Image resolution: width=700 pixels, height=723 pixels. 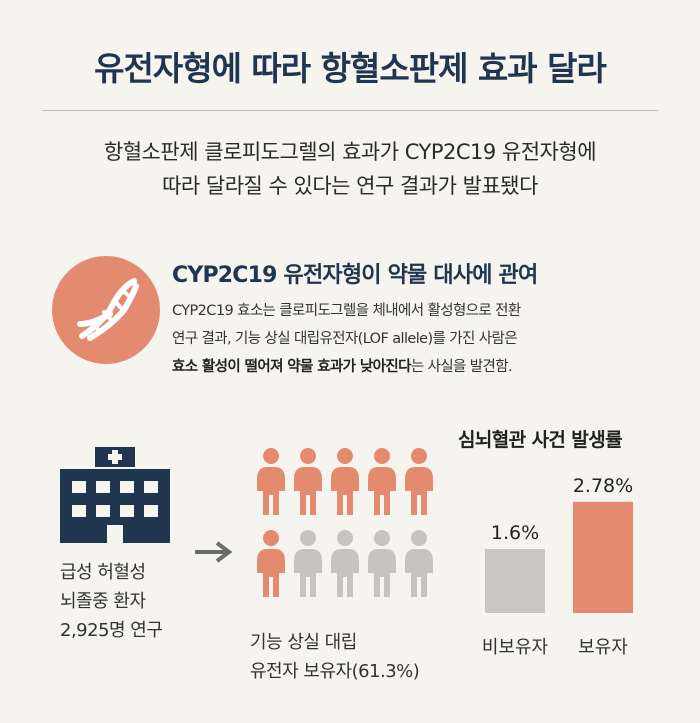 I want to click on section-body-line-3: 효소 활성이 떨어져 약물 효과가 낮아진다는 사실을 발견함., so click(x=422, y=367).